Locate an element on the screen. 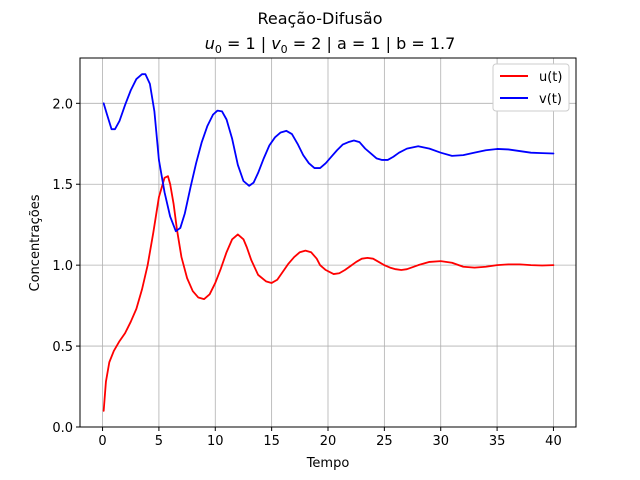 This screenshot has width=640, height=480. x-tick-label: 25 is located at coordinates (384, 441).